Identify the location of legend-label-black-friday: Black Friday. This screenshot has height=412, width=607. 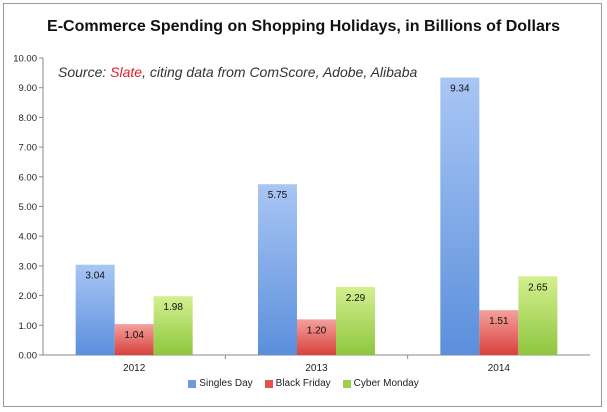
(303, 383).